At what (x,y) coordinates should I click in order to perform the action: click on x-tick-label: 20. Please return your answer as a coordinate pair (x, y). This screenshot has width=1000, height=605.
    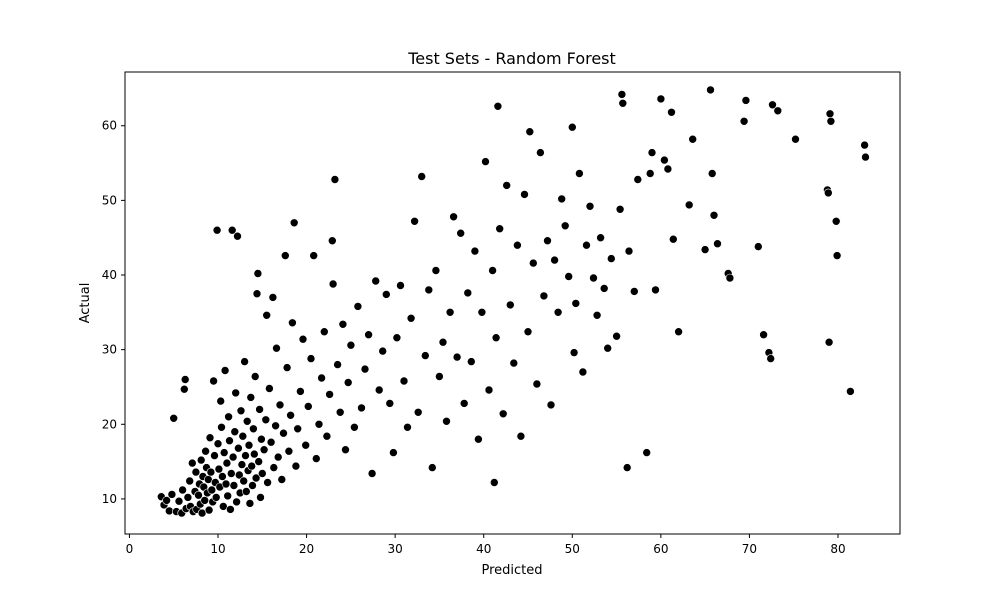
    Looking at the image, I should click on (306, 549).